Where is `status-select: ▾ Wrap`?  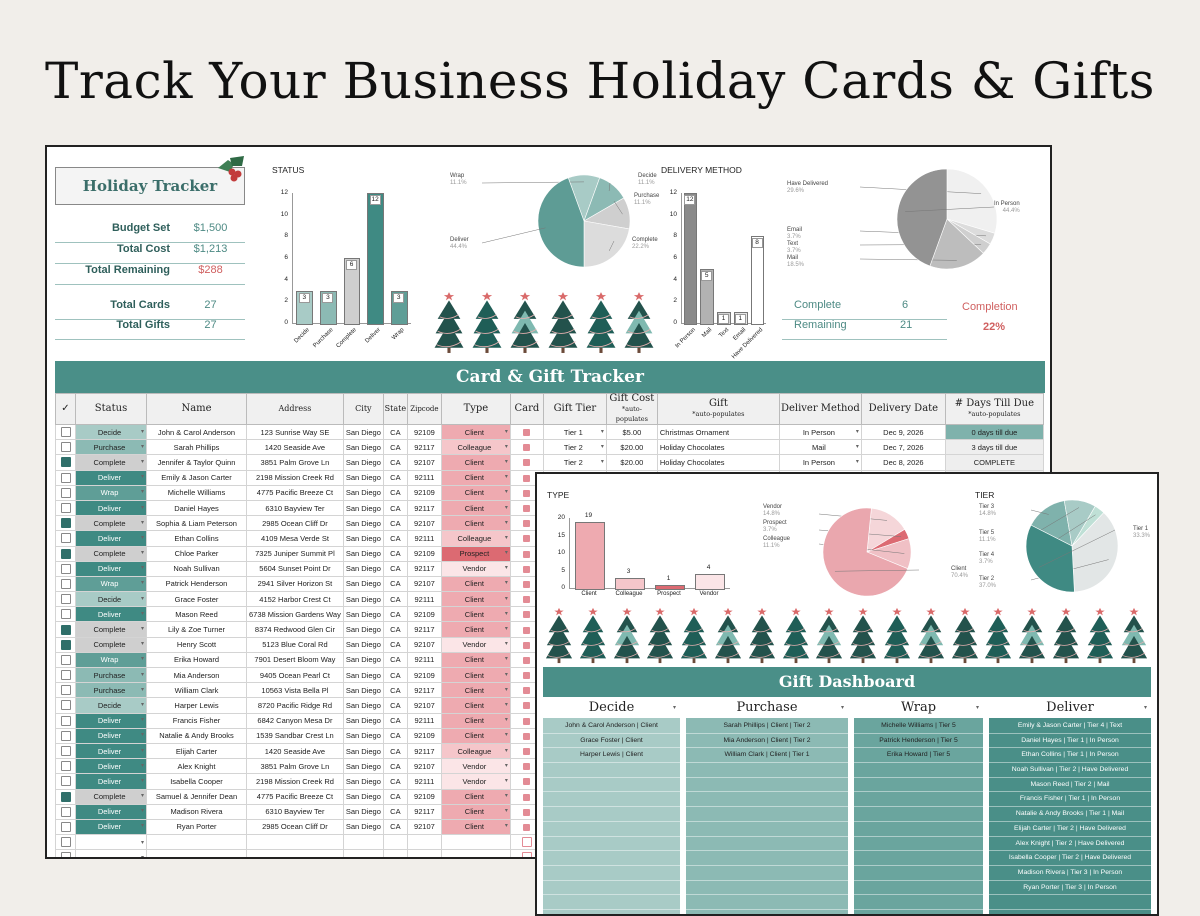 status-select: ▾ Wrap is located at coordinates (111, 660).